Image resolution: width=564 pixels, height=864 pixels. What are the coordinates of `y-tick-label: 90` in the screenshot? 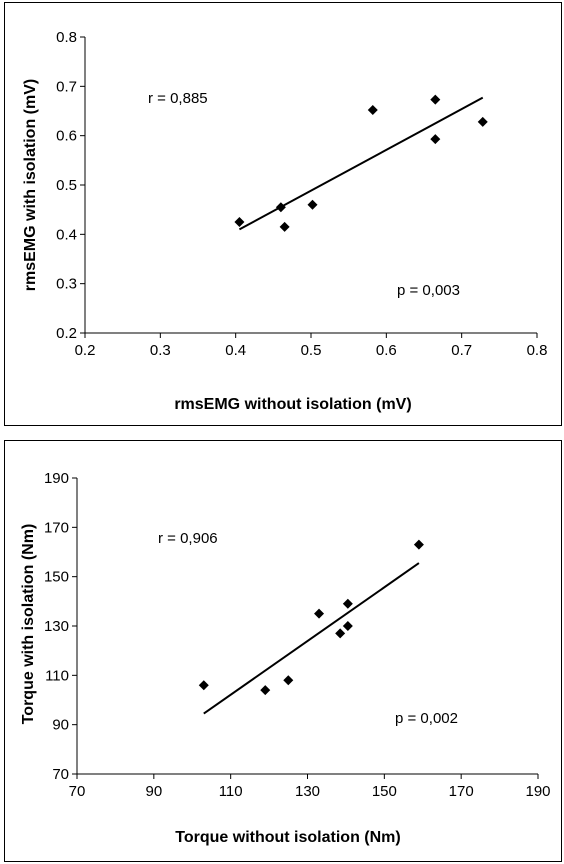 It's located at (60, 725).